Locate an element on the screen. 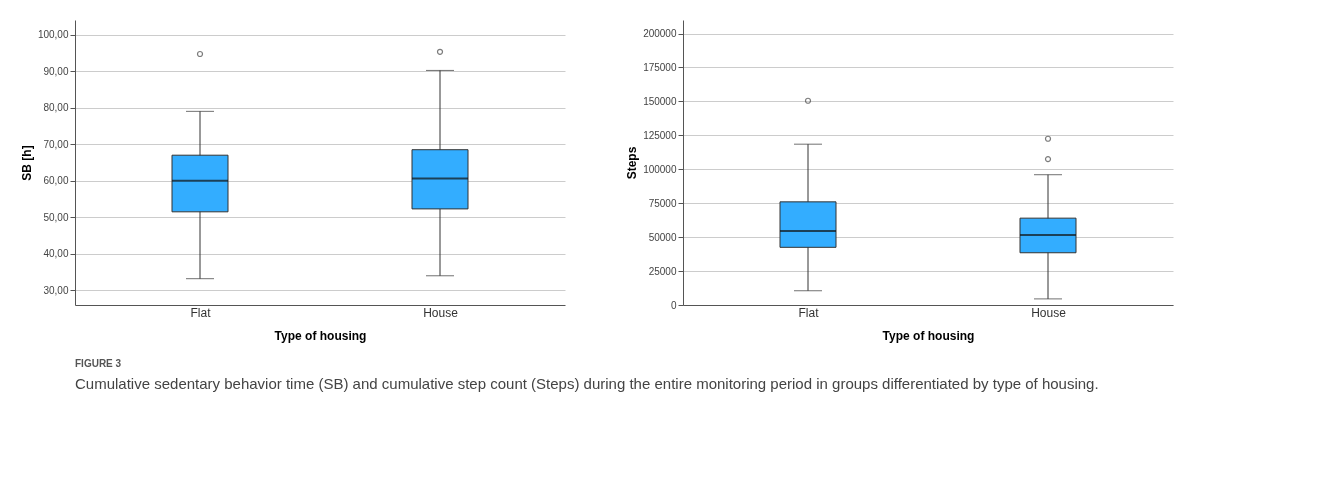  y-tick-label: 200000 is located at coordinates (660, 34).